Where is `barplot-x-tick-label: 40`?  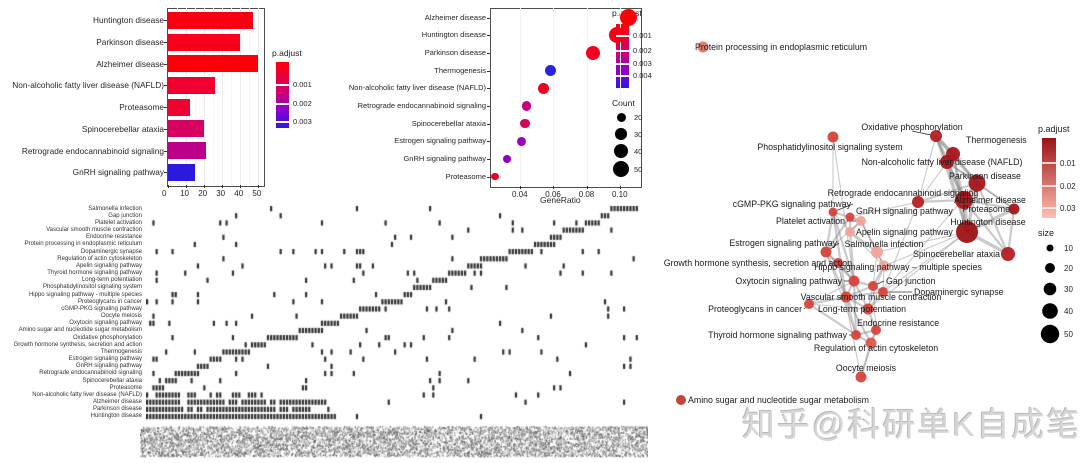
barplot-x-tick-label: 40 is located at coordinates (239, 193).